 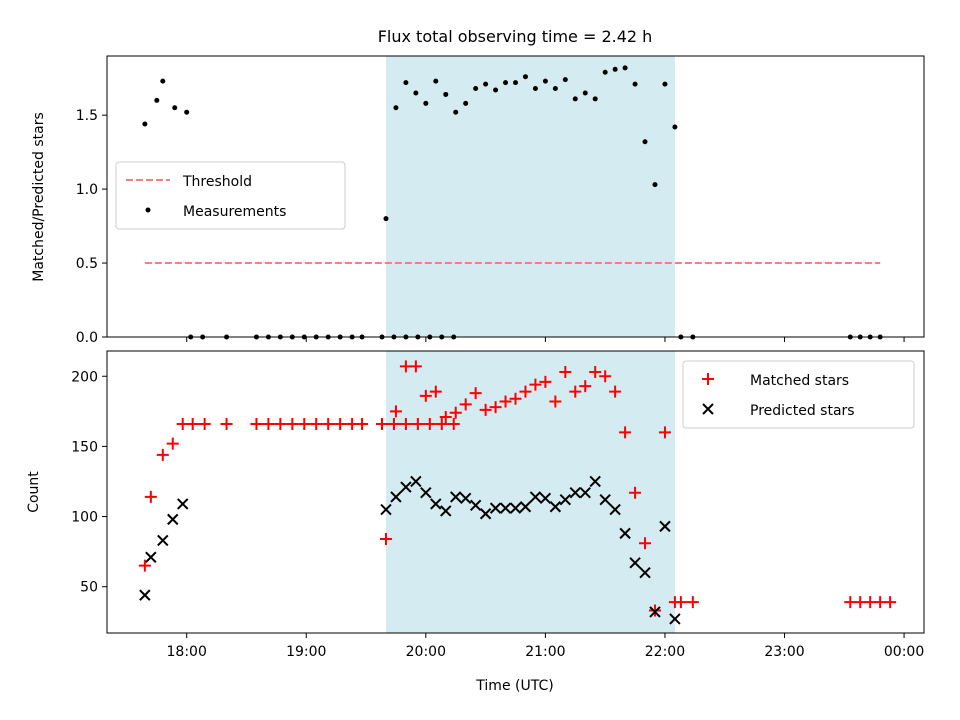 What do you see at coordinates (799, 381) in the screenshot?
I see `legend-matched-label: Matched stars` at bounding box center [799, 381].